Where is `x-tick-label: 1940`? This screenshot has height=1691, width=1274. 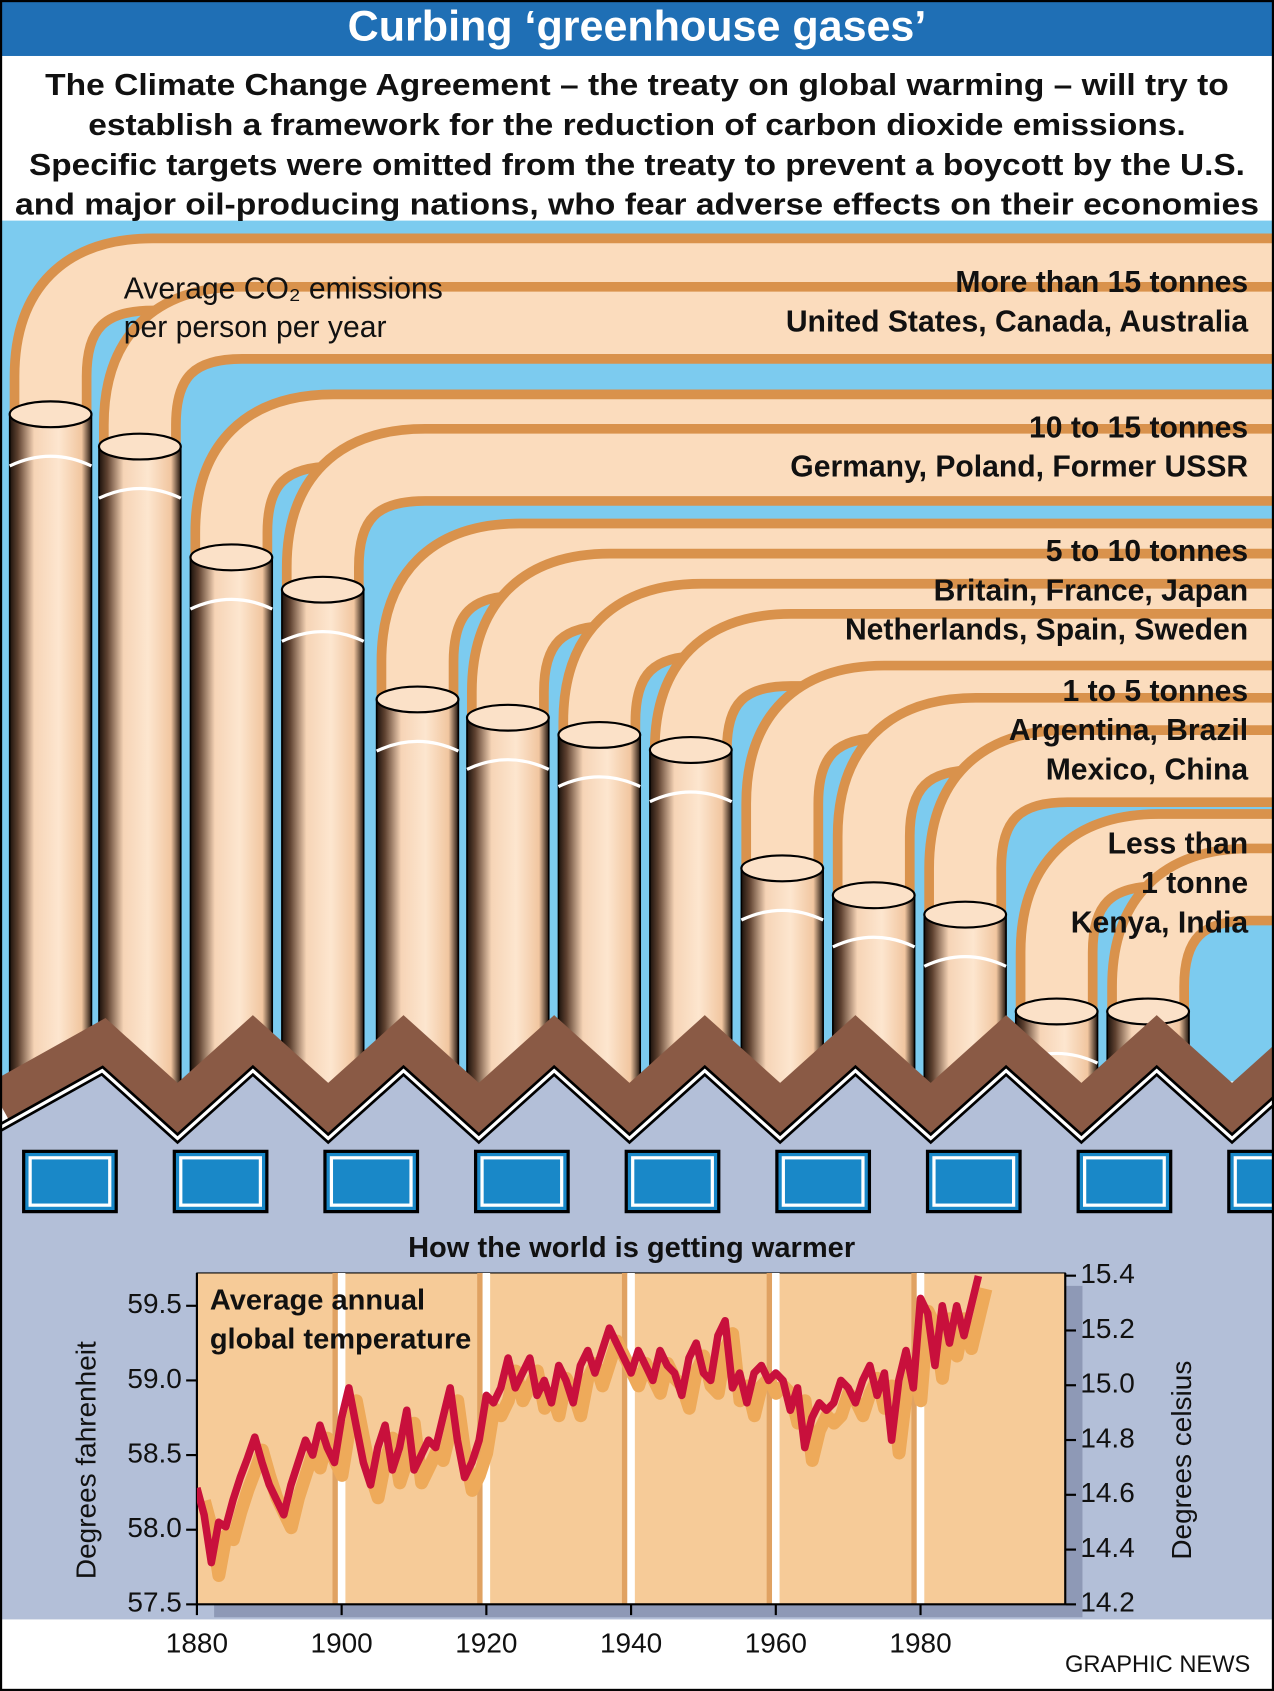
x-tick-label: 1940 is located at coordinates (631, 1643).